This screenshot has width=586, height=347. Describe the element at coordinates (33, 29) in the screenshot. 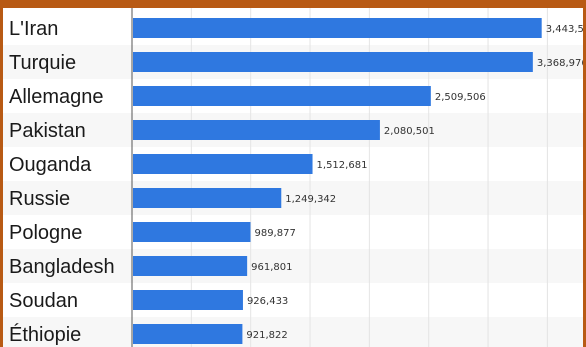

I see `category-label: L'Iran` at that location.